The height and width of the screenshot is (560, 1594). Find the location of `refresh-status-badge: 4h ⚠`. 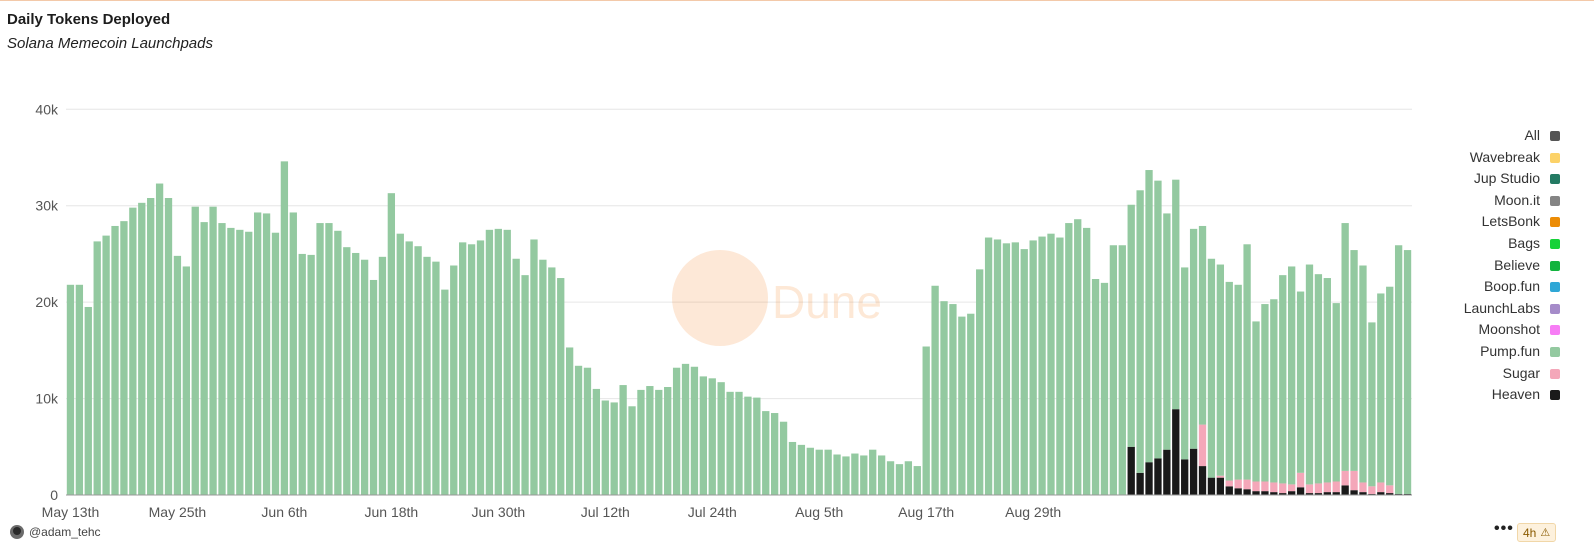

refresh-status-badge: 4h ⚠ is located at coordinates (1537, 532).